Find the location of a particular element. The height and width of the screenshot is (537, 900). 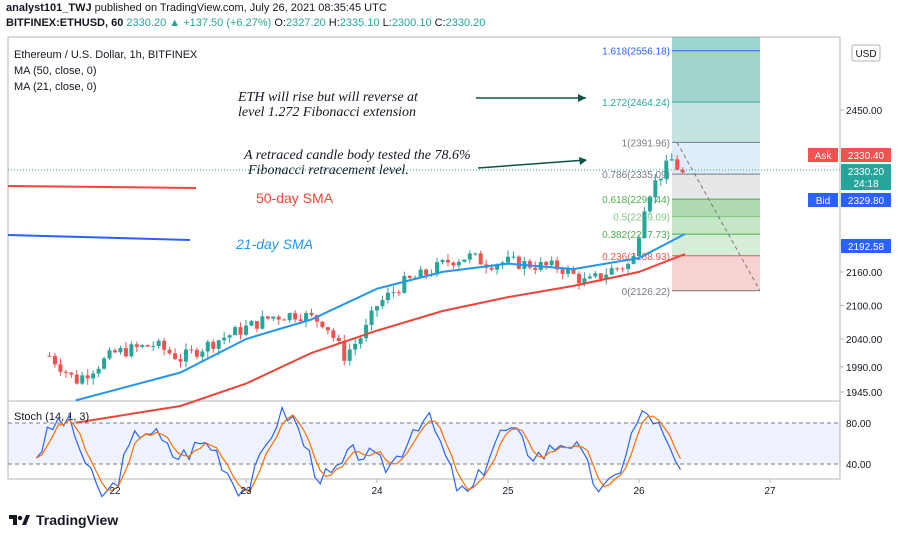

last-price-tag is located at coordinates (866, 177).